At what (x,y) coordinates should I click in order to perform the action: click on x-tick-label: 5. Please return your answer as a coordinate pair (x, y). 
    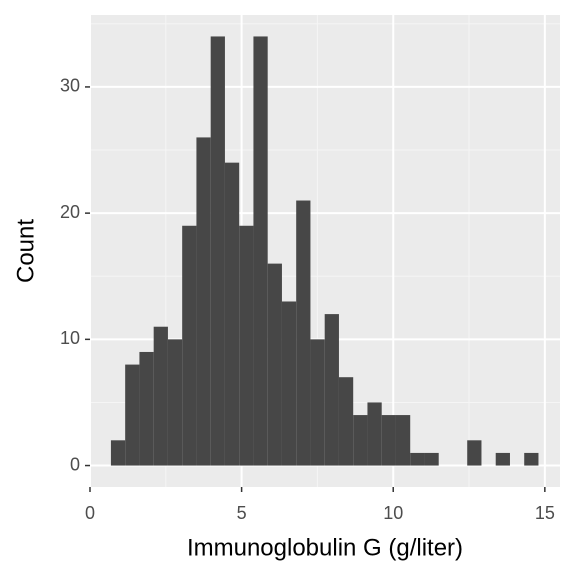
    Looking at the image, I should click on (242, 513).